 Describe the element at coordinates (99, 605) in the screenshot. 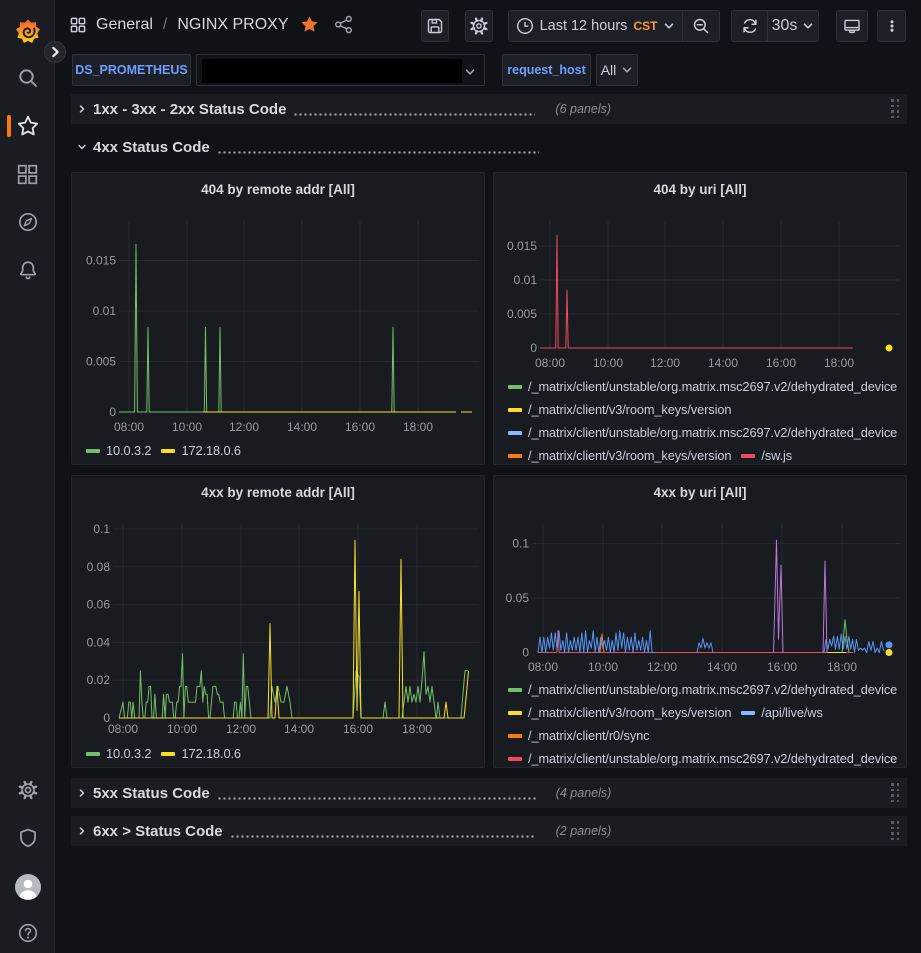

I see `svg-text: 0.06` at that location.